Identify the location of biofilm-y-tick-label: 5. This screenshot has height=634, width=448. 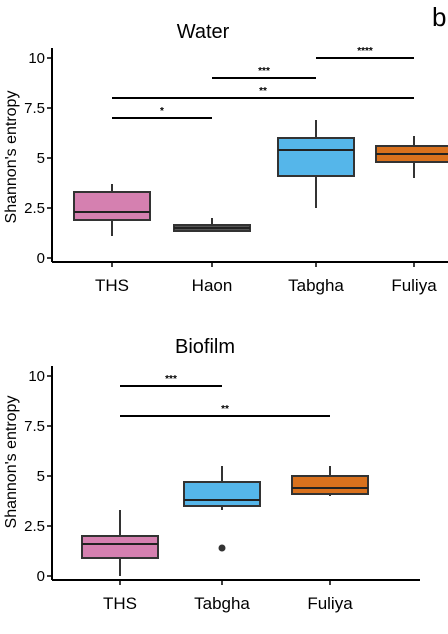
(41, 476).